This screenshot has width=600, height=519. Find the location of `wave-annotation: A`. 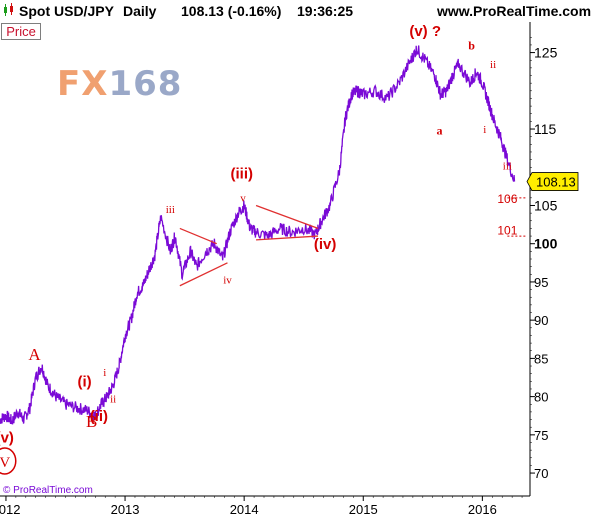

wave-annotation: A is located at coordinates (34, 354).